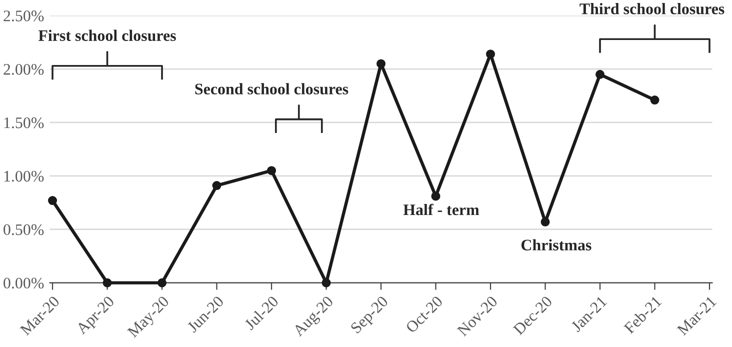 The width and height of the screenshot is (732, 347). I want to click on y-tick-label: 1.00%, so click(24, 176).